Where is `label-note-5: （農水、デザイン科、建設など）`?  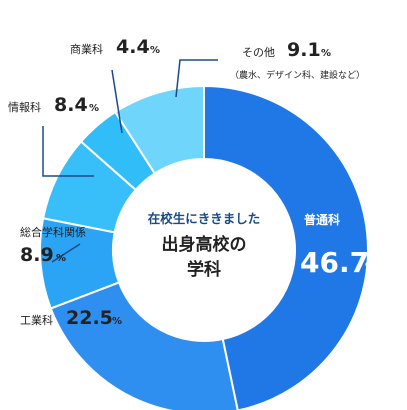
label-note-5: （農水、デザイン科、建設など） is located at coordinates (297, 75).